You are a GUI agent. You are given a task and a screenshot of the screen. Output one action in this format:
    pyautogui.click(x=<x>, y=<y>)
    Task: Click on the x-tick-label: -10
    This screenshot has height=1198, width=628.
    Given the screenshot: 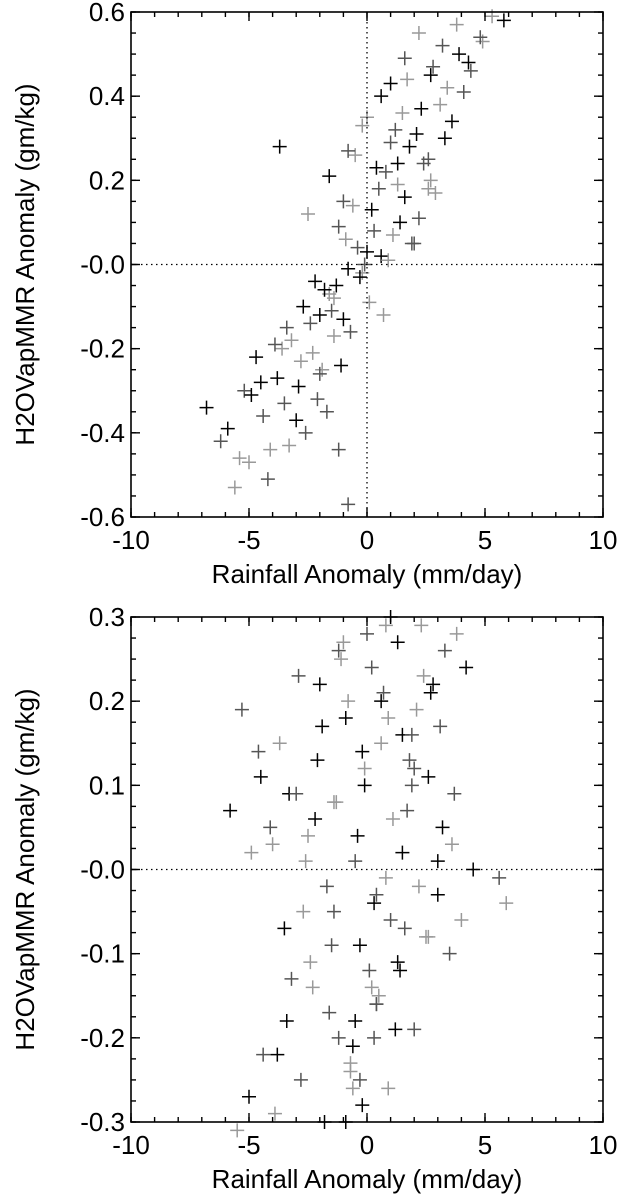 What is the action you would take?
    pyautogui.click(x=131, y=540)
    